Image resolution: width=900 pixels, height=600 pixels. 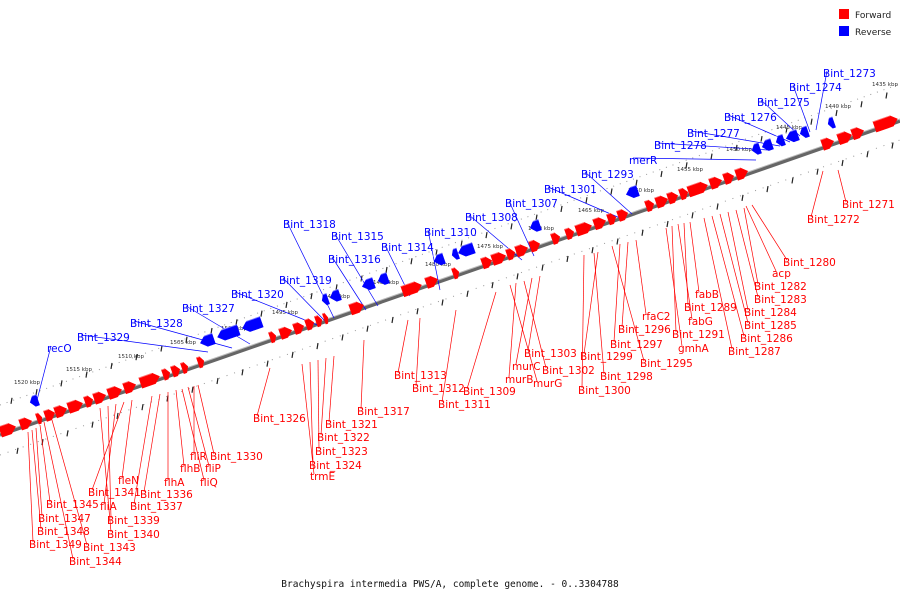 I want to click on reverse-gene-label: Bint_1320, so click(x=257, y=295).